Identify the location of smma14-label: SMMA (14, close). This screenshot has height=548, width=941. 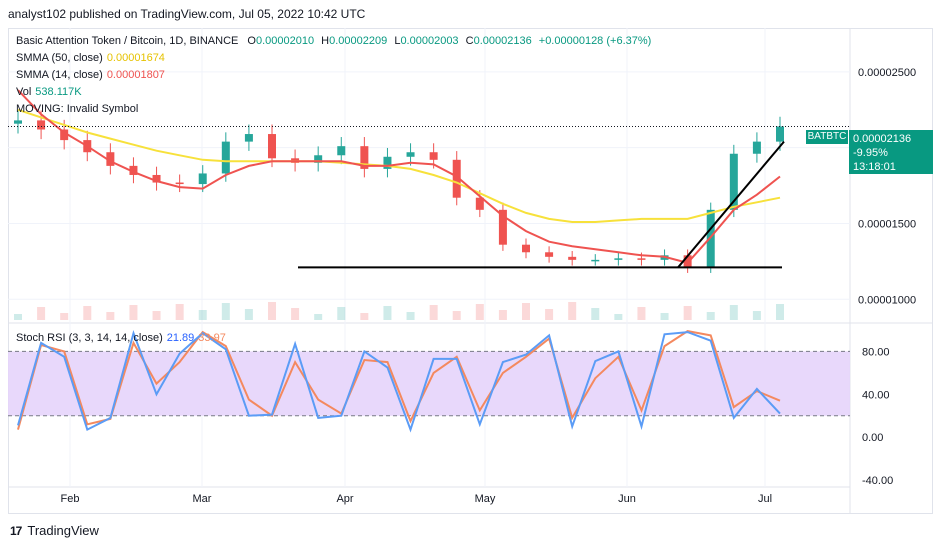
(59, 75).